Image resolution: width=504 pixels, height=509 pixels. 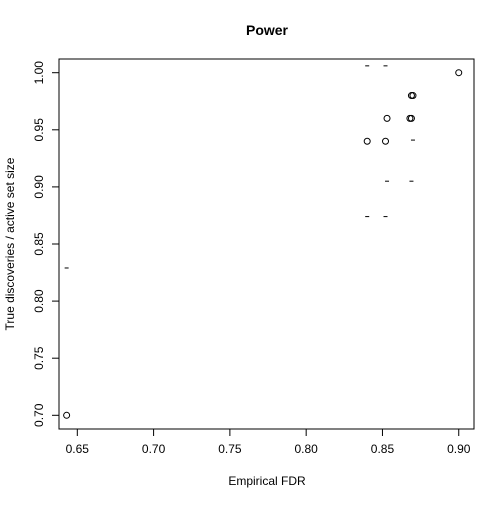 I want to click on x-axis-label: Empirical FDR, so click(x=267, y=481).